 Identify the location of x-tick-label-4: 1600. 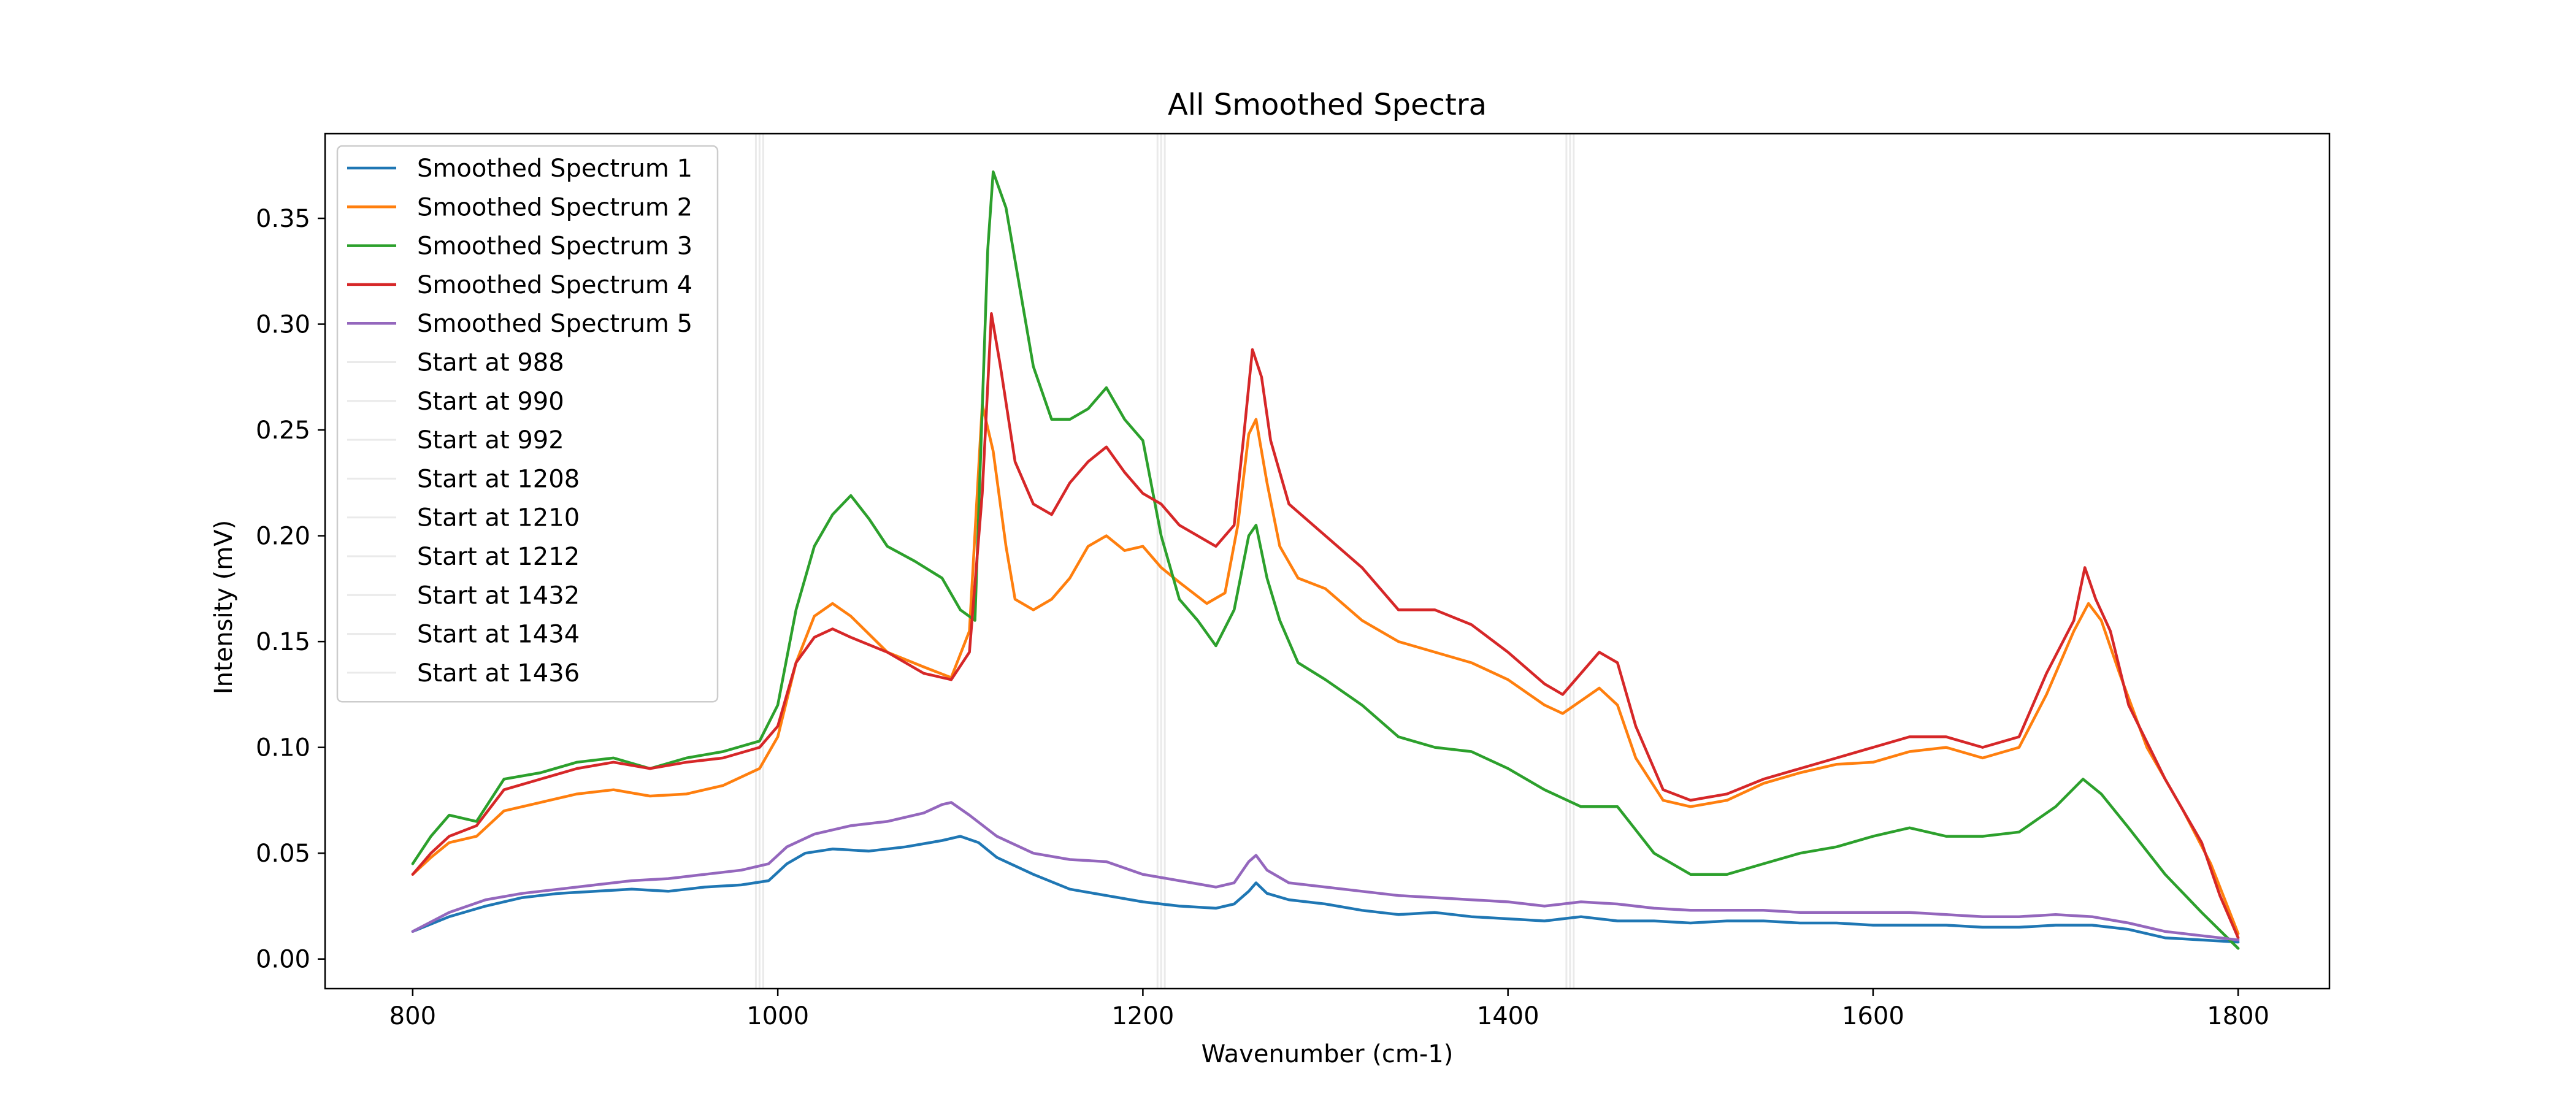
(1873, 1016).